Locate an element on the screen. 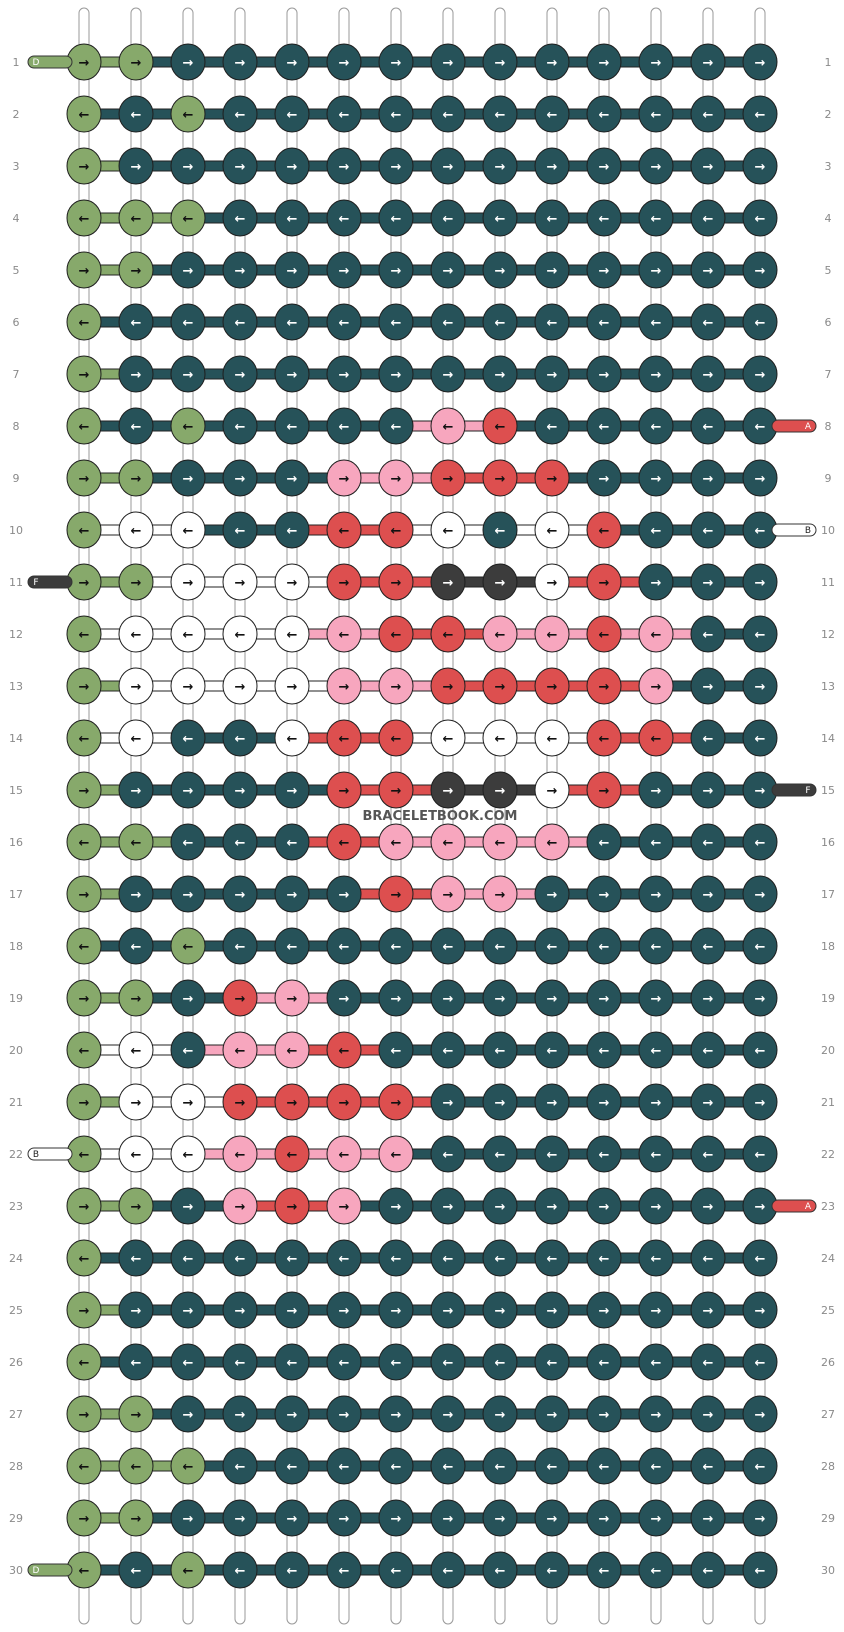 This screenshot has height=1632, width=844. row-number-right: 13 is located at coordinates (828, 686).